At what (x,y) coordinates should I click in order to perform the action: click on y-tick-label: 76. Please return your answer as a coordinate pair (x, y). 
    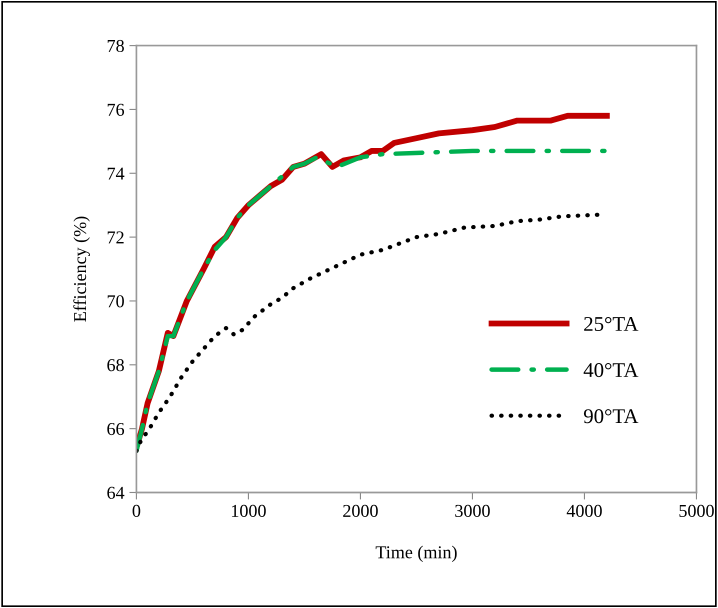
    Looking at the image, I should click on (116, 110).